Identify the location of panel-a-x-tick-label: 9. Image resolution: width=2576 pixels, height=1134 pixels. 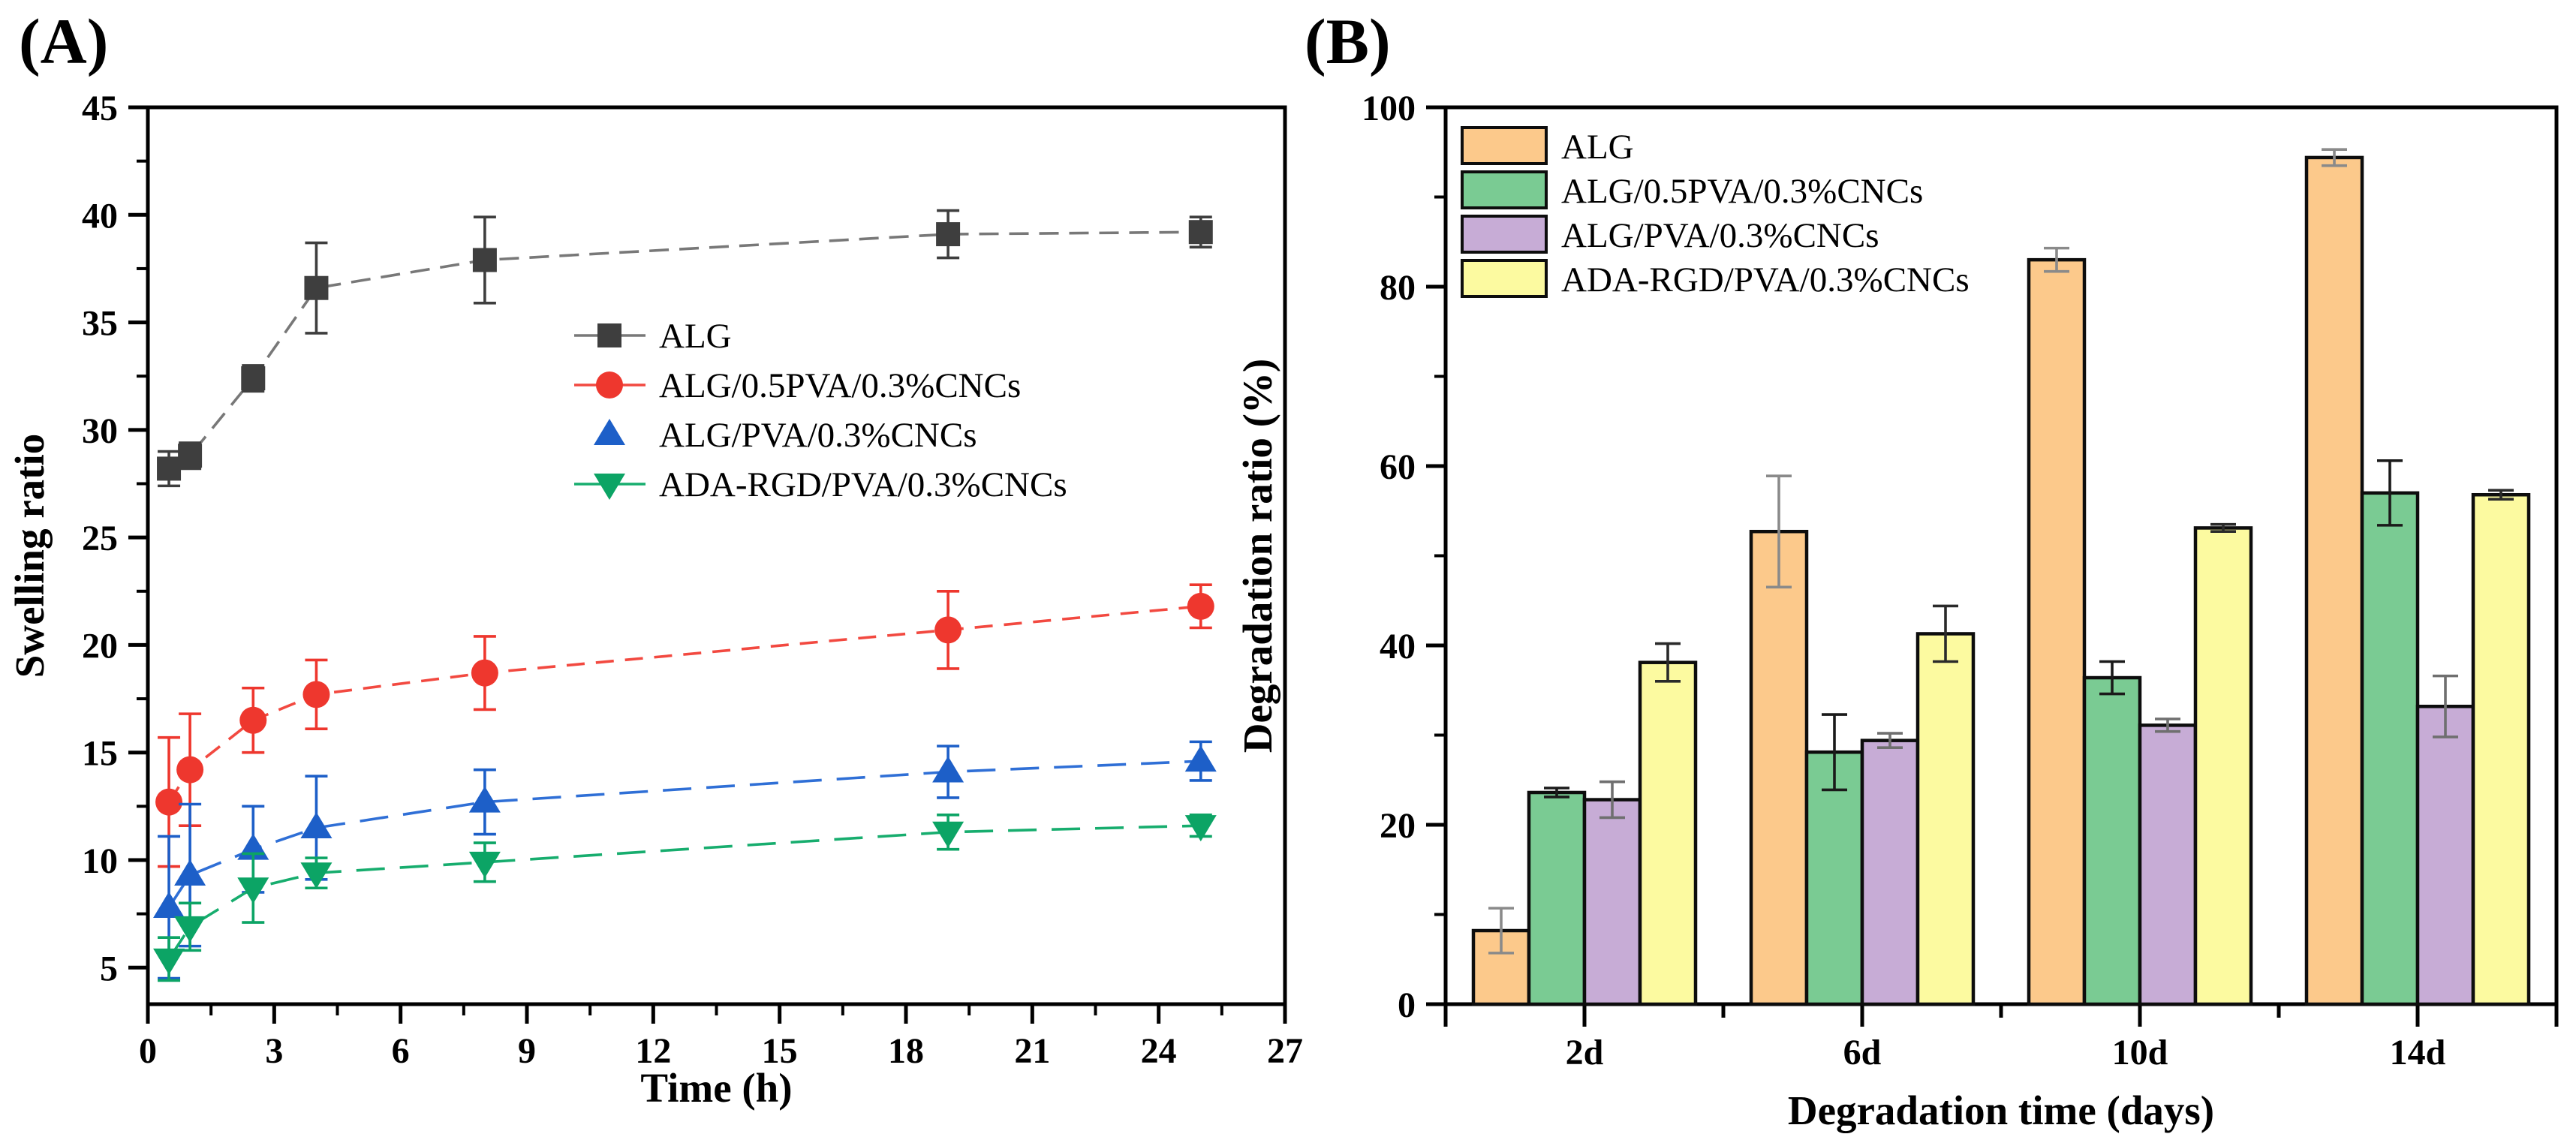
(527, 1051).